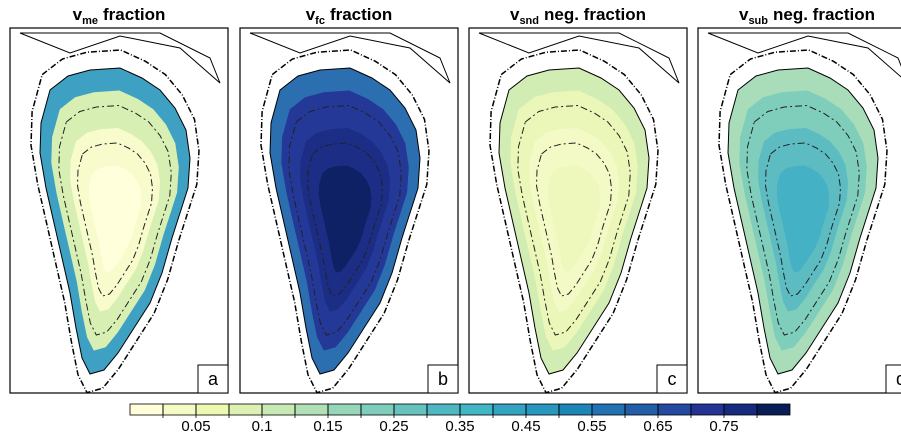 This screenshot has height=437, width=901. Describe the element at coordinates (758, 21) in the screenshot. I see `title-subscript: sub` at that location.